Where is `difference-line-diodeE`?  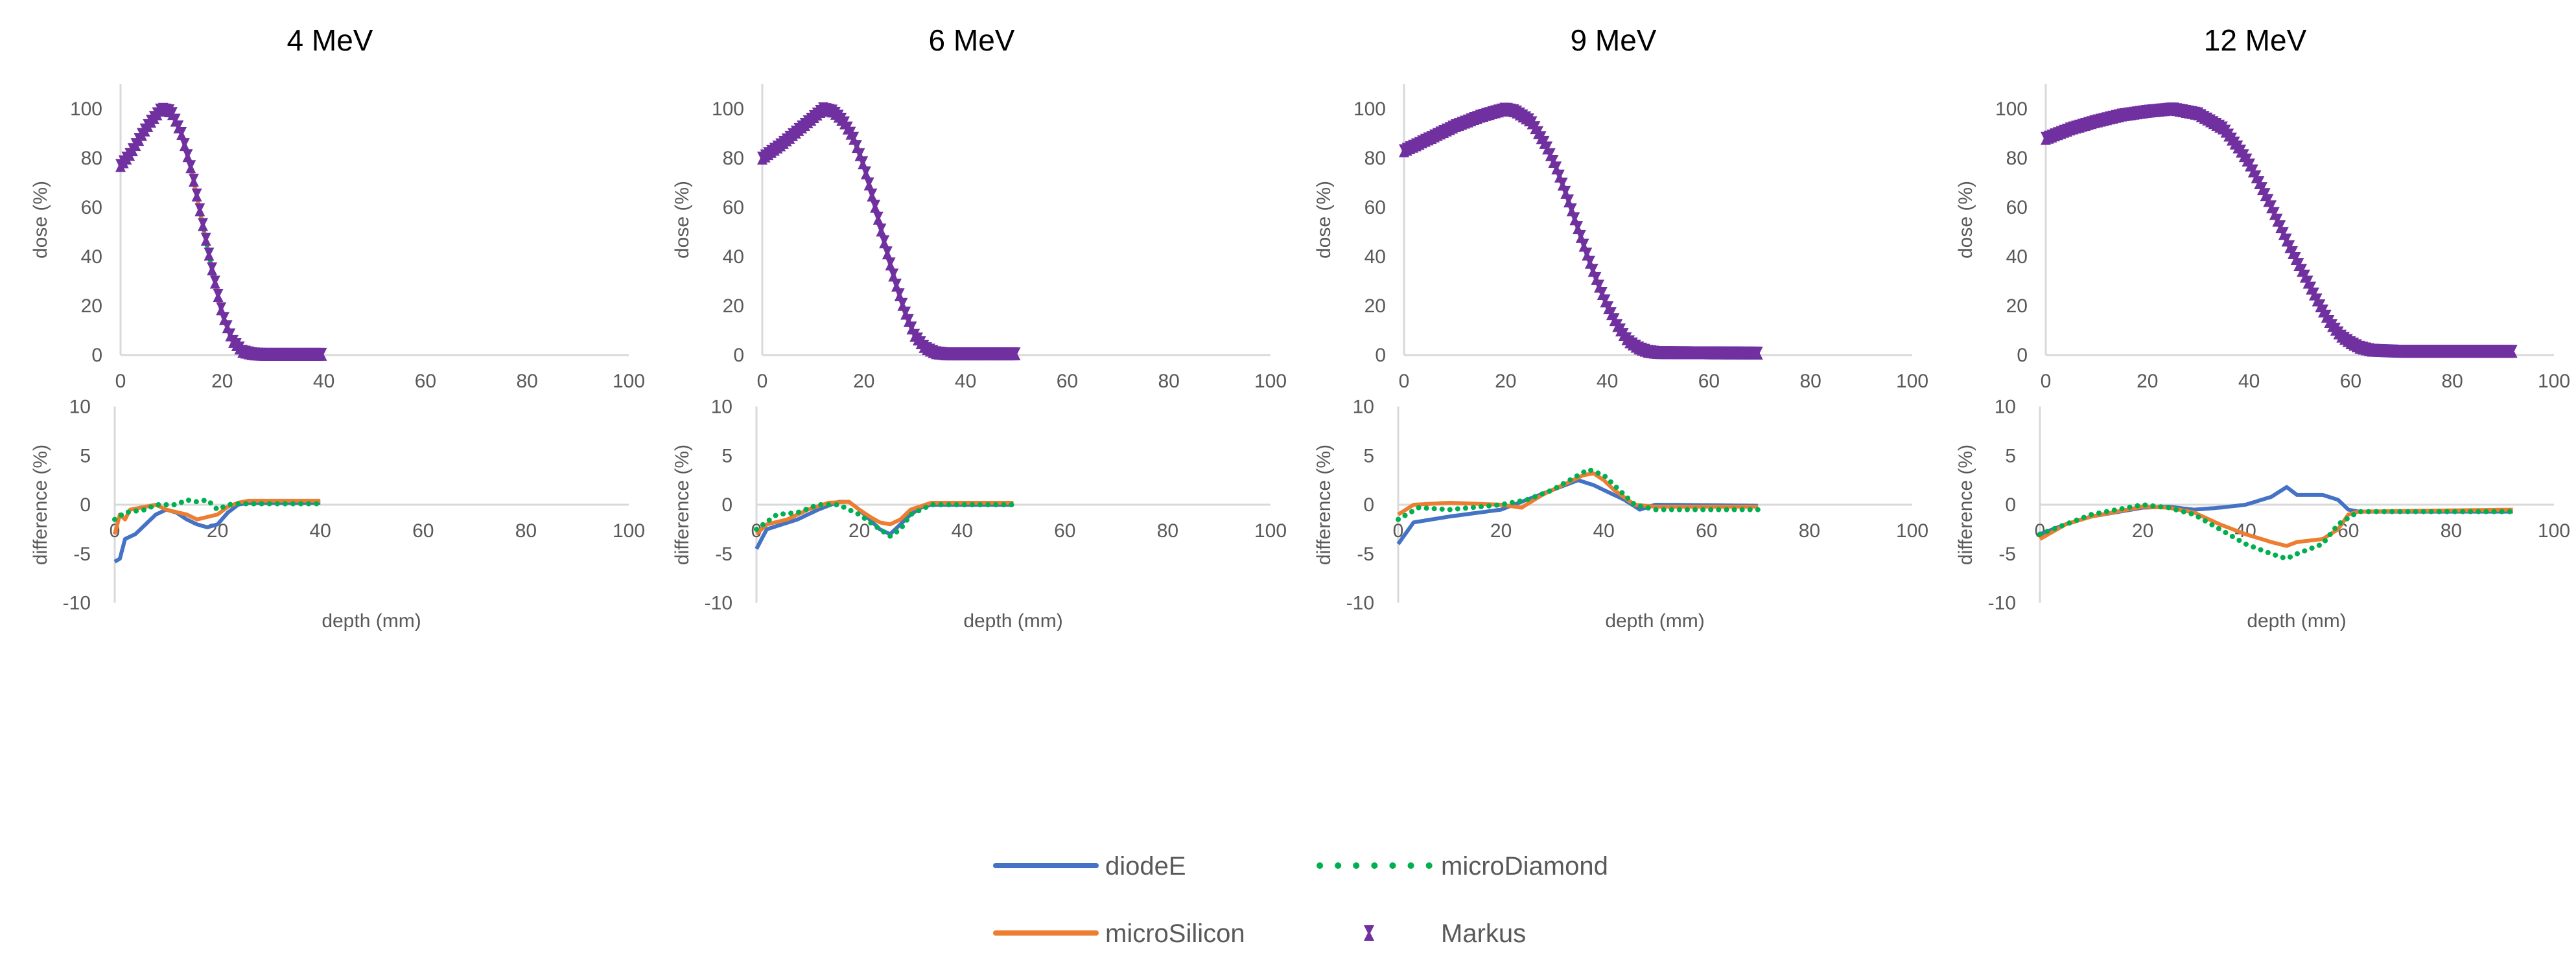 difference-line-diodeE is located at coordinates (884, 525).